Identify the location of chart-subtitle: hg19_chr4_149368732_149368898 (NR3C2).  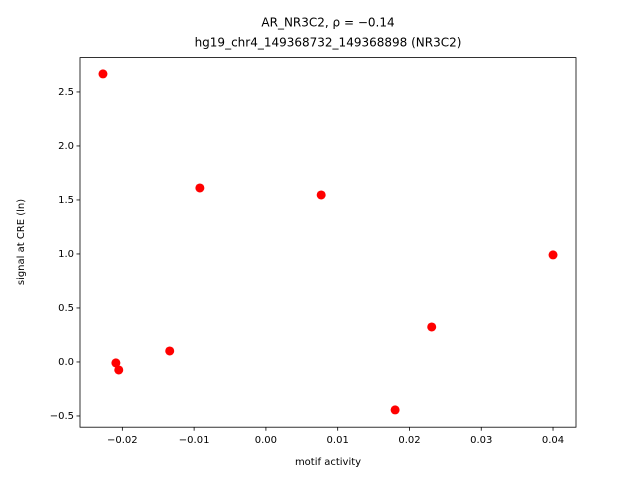
(328, 43).